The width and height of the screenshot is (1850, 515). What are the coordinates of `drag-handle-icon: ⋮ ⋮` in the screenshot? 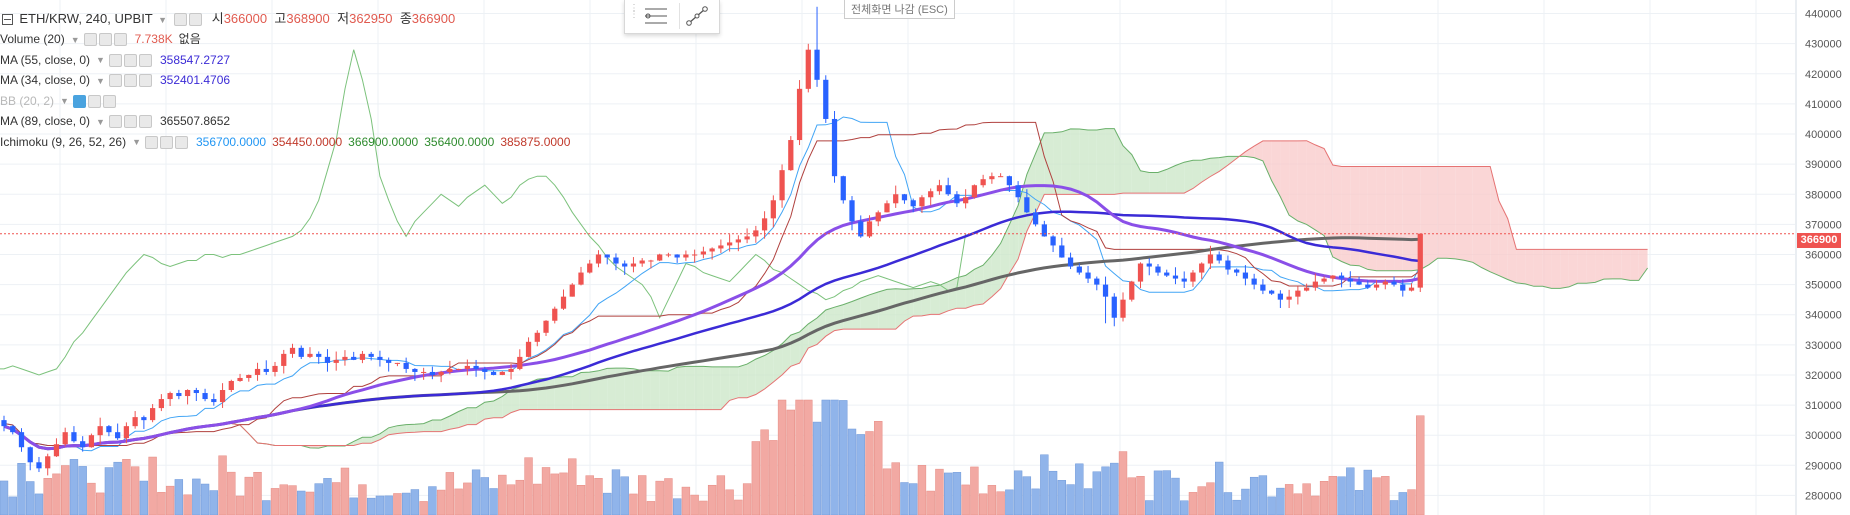 It's located at (634, 11).